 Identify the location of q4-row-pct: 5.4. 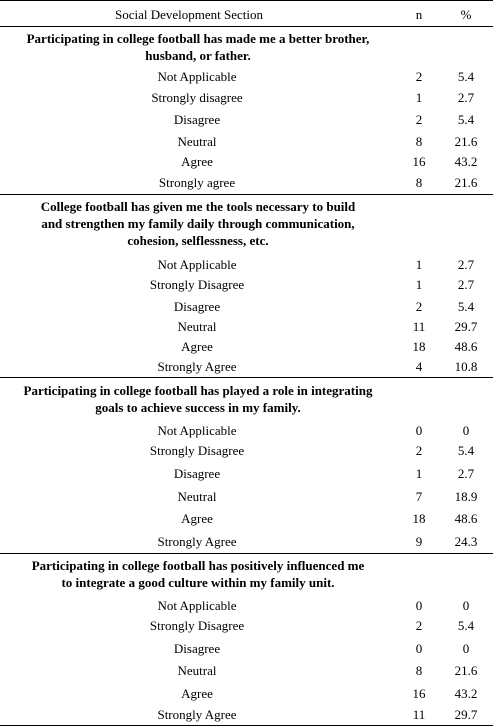
(466, 625).